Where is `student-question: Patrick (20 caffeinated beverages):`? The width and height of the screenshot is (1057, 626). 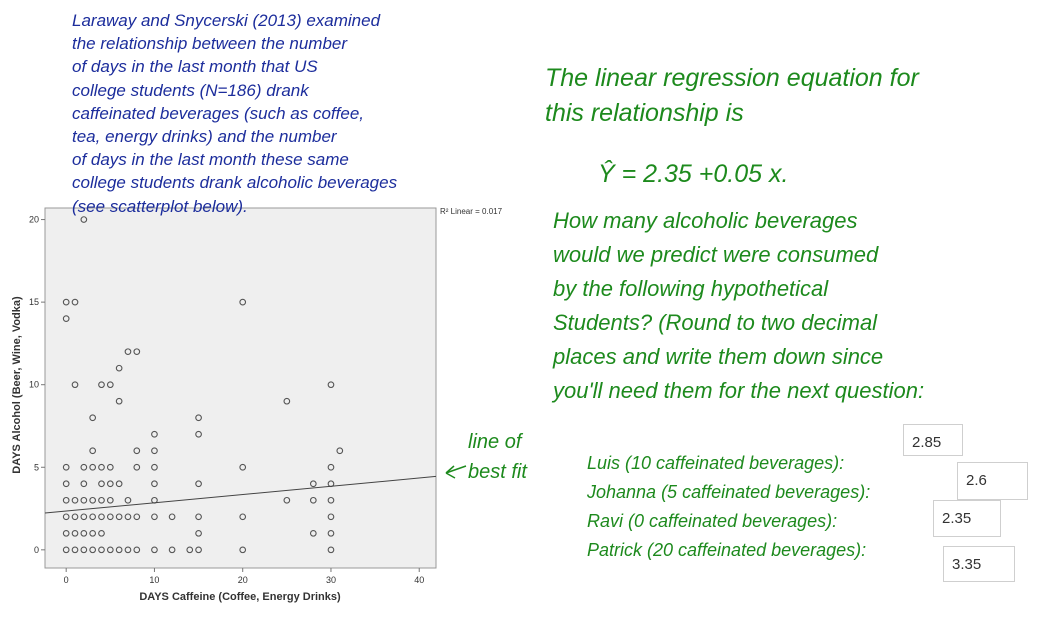
student-question: Patrick (20 caffeinated beverages): is located at coordinates (727, 550).